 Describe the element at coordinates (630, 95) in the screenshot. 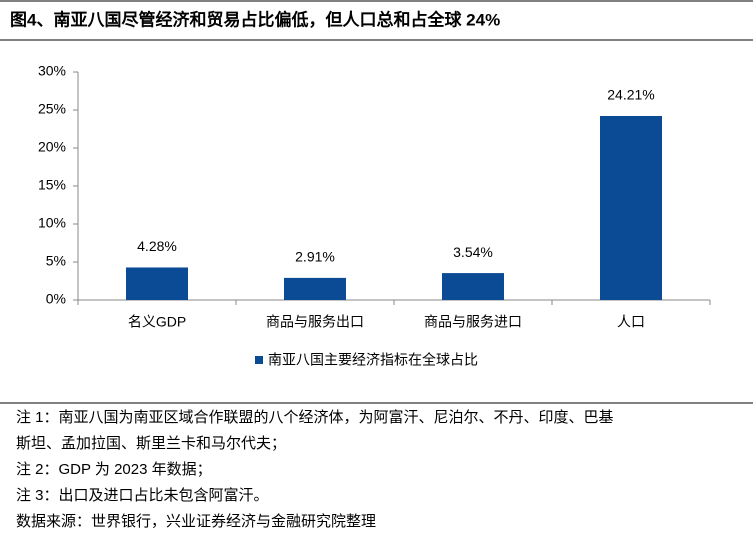

I see `value-label: 24.21%` at that location.